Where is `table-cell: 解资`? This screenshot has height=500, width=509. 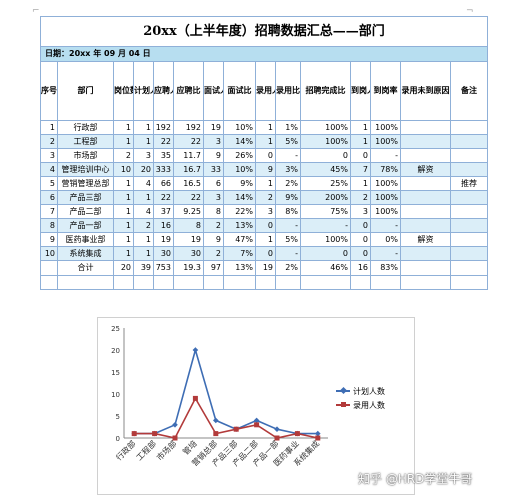 table-cell: 解资 is located at coordinates (425, 239).